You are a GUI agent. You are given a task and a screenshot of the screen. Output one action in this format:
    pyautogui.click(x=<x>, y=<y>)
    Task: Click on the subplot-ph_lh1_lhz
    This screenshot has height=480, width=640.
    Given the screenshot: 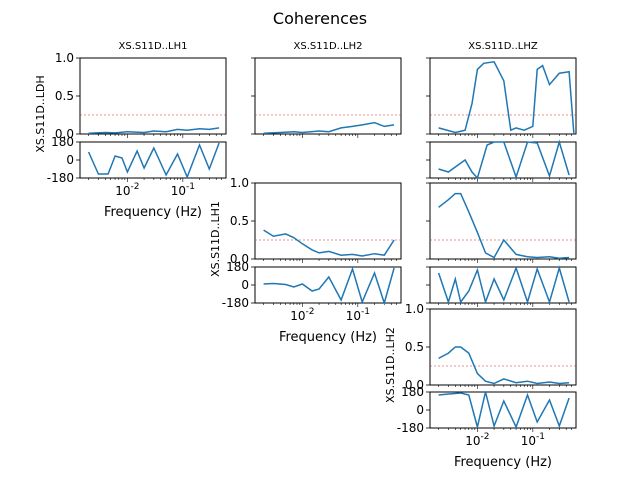 What is the action you would take?
    pyautogui.click(x=501, y=286)
    